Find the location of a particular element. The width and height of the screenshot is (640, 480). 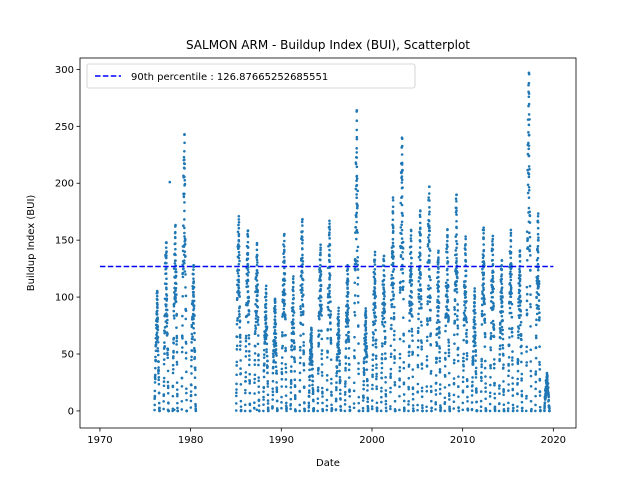

x-tick-label: 1980 is located at coordinates (190, 440).